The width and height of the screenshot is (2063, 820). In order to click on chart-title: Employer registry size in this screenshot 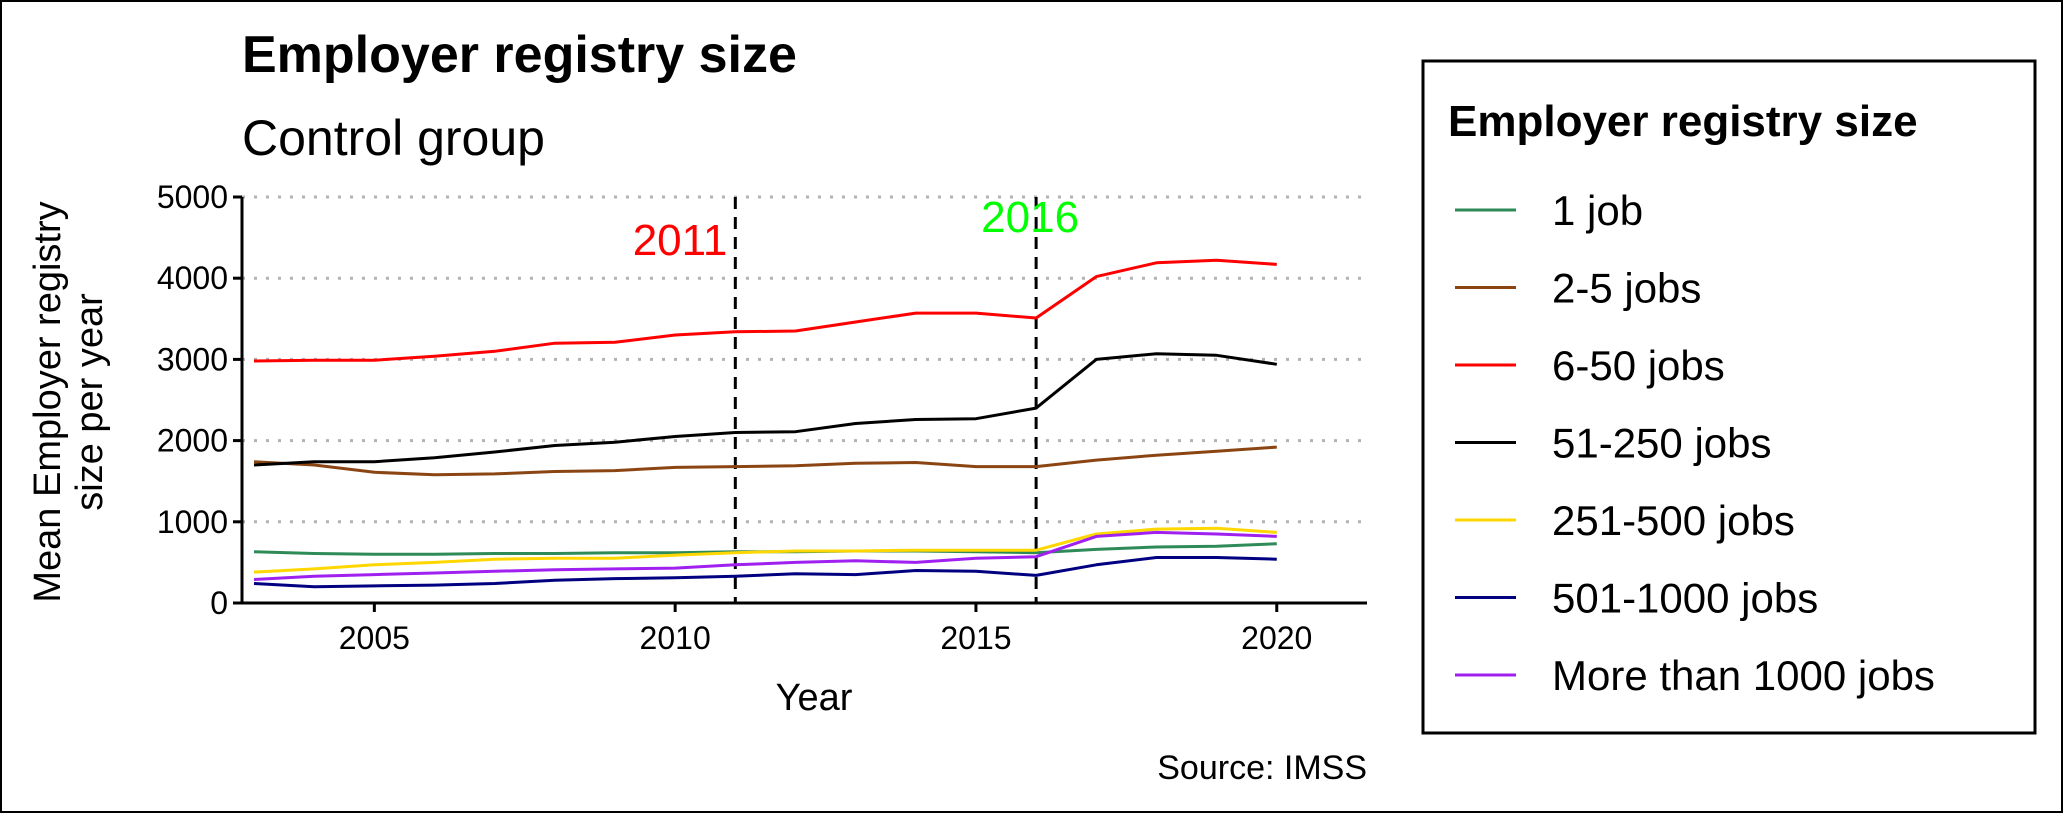, I will do `click(519, 55)`.